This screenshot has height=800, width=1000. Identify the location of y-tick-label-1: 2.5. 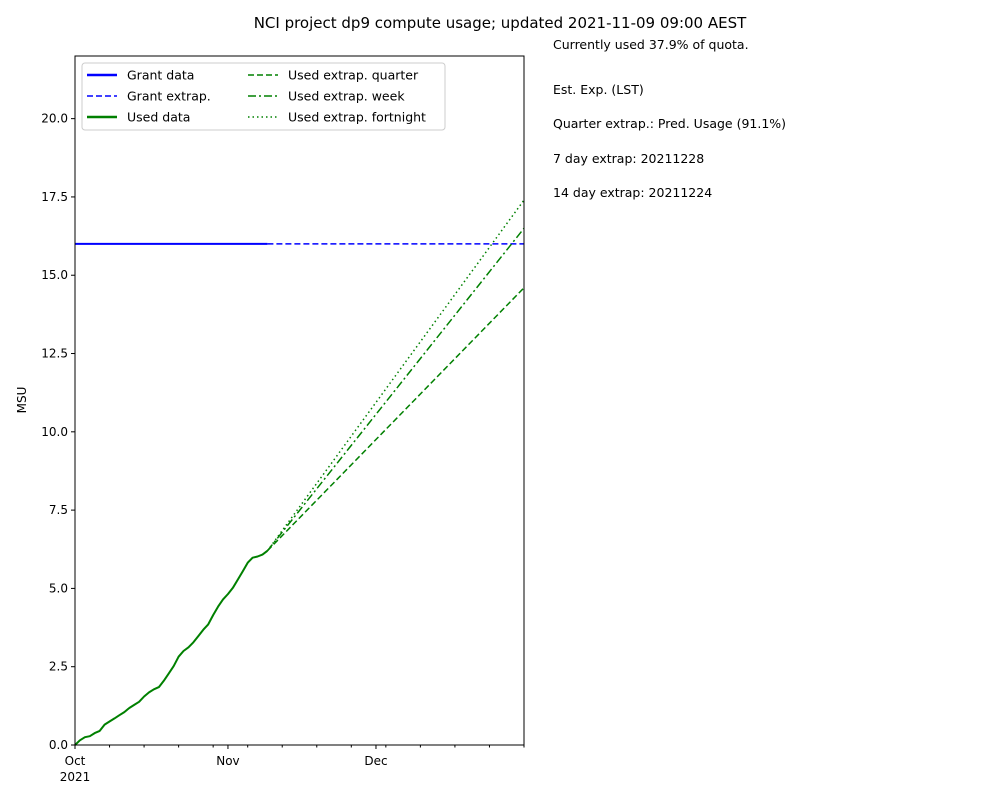
(58, 667).